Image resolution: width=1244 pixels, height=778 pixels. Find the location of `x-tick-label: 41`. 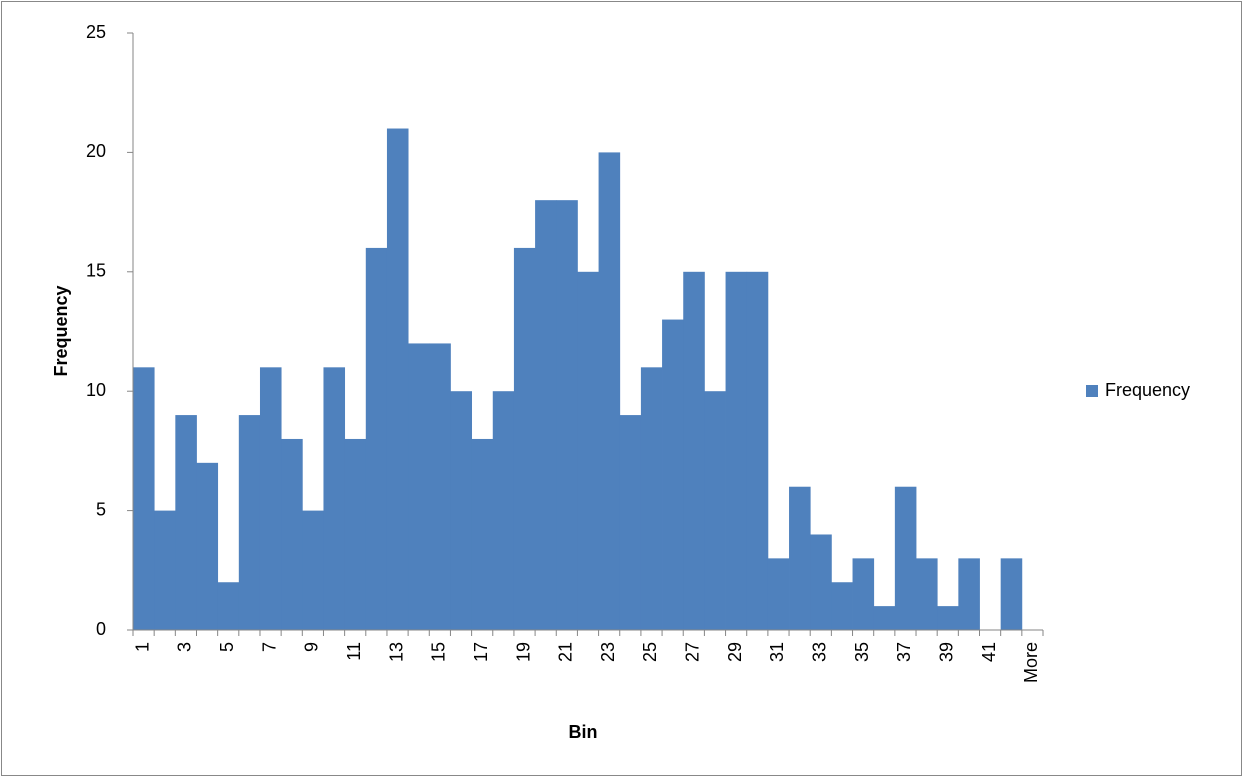

x-tick-label: 41 is located at coordinates (989, 652).